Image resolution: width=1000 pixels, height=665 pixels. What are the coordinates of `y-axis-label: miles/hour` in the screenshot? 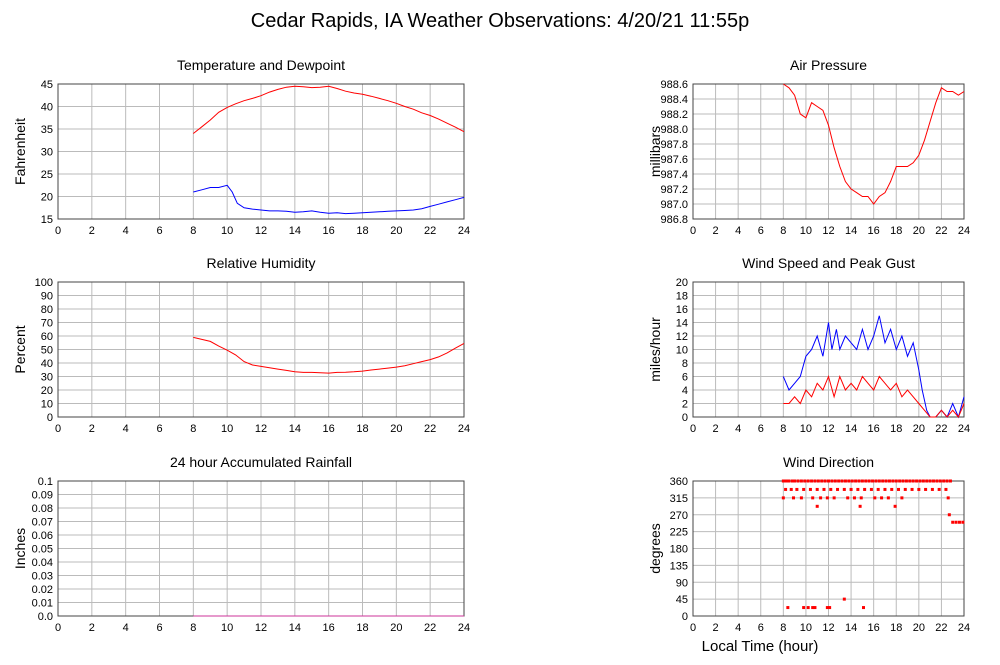 It's located at (655, 349).